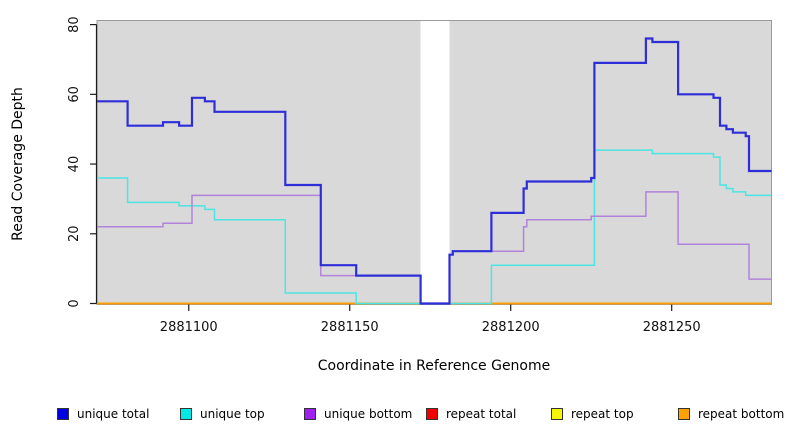 The height and width of the screenshot is (432, 792). I want to click on y-axis-label: Read Coverage Depth, so click(18, 164).